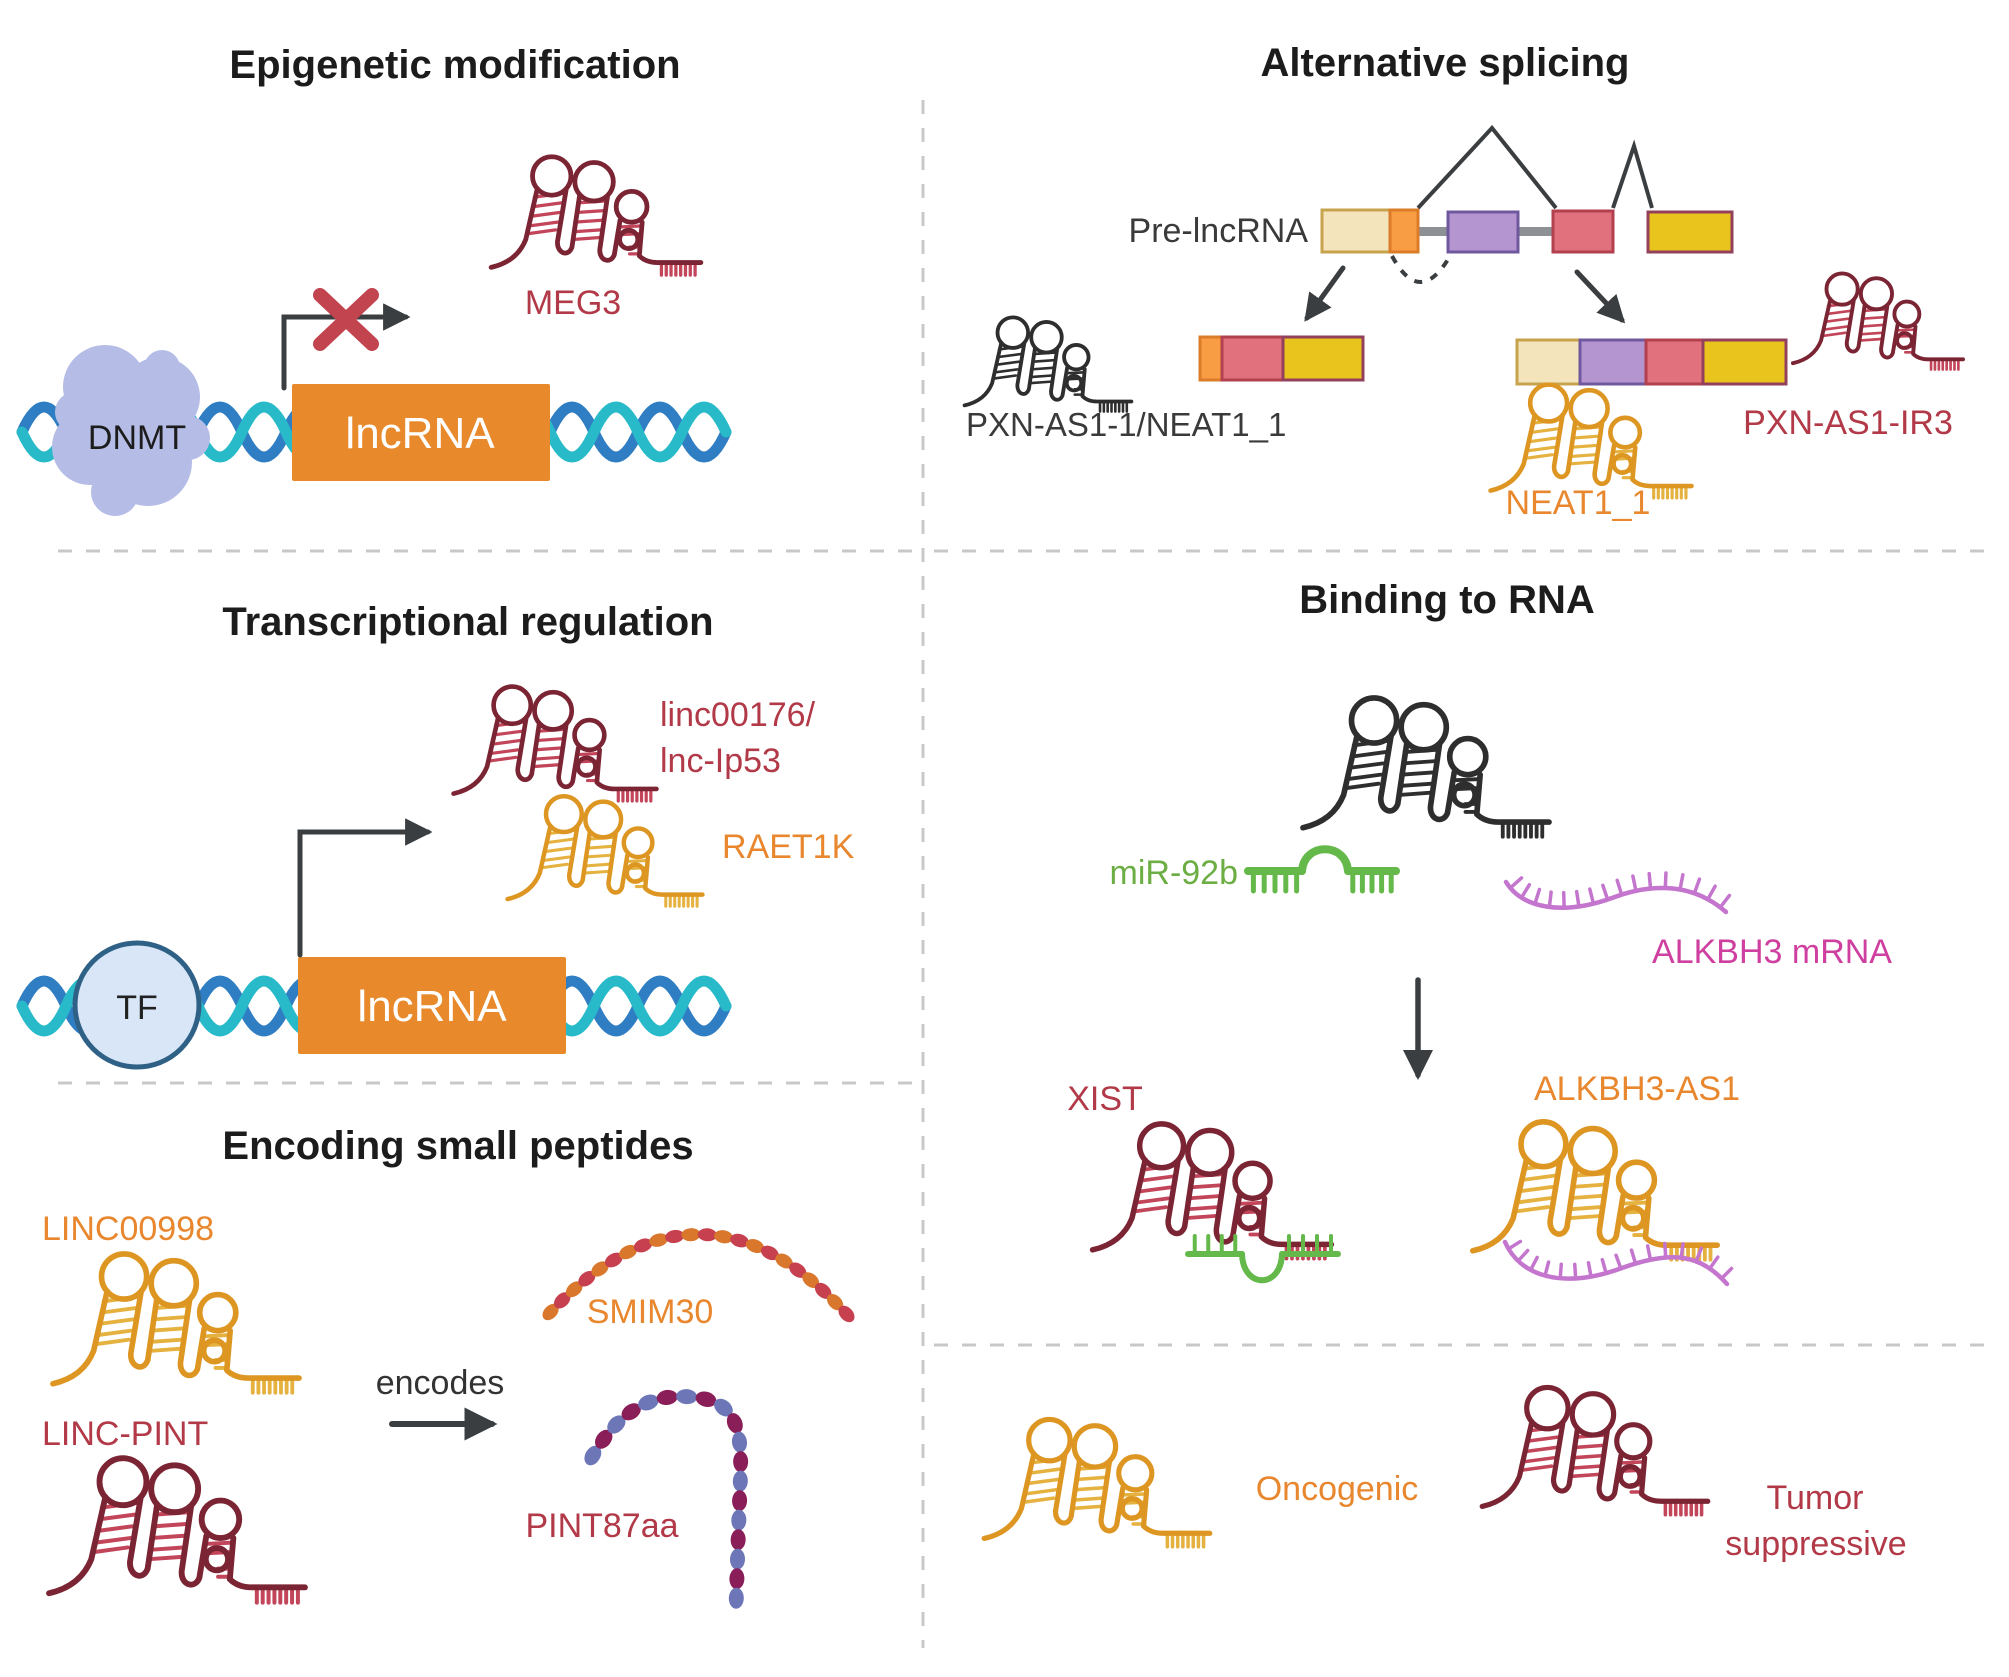  I want to click on splicing-arrow-left, so click(1325, 293).